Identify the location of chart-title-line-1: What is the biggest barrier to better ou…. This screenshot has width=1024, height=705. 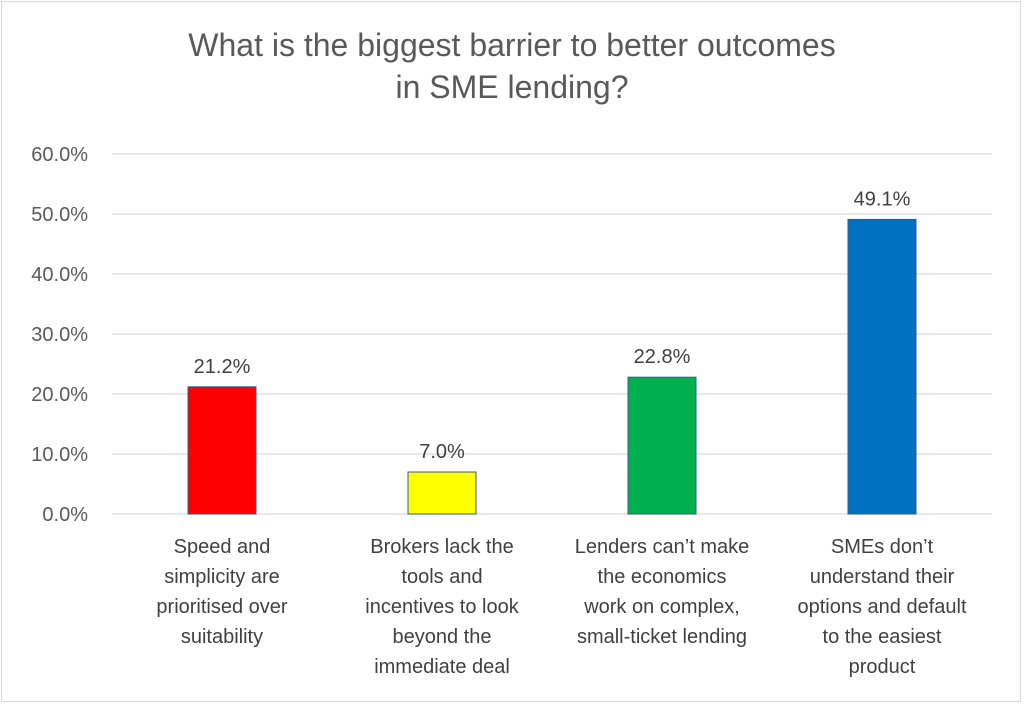
(512, 45).